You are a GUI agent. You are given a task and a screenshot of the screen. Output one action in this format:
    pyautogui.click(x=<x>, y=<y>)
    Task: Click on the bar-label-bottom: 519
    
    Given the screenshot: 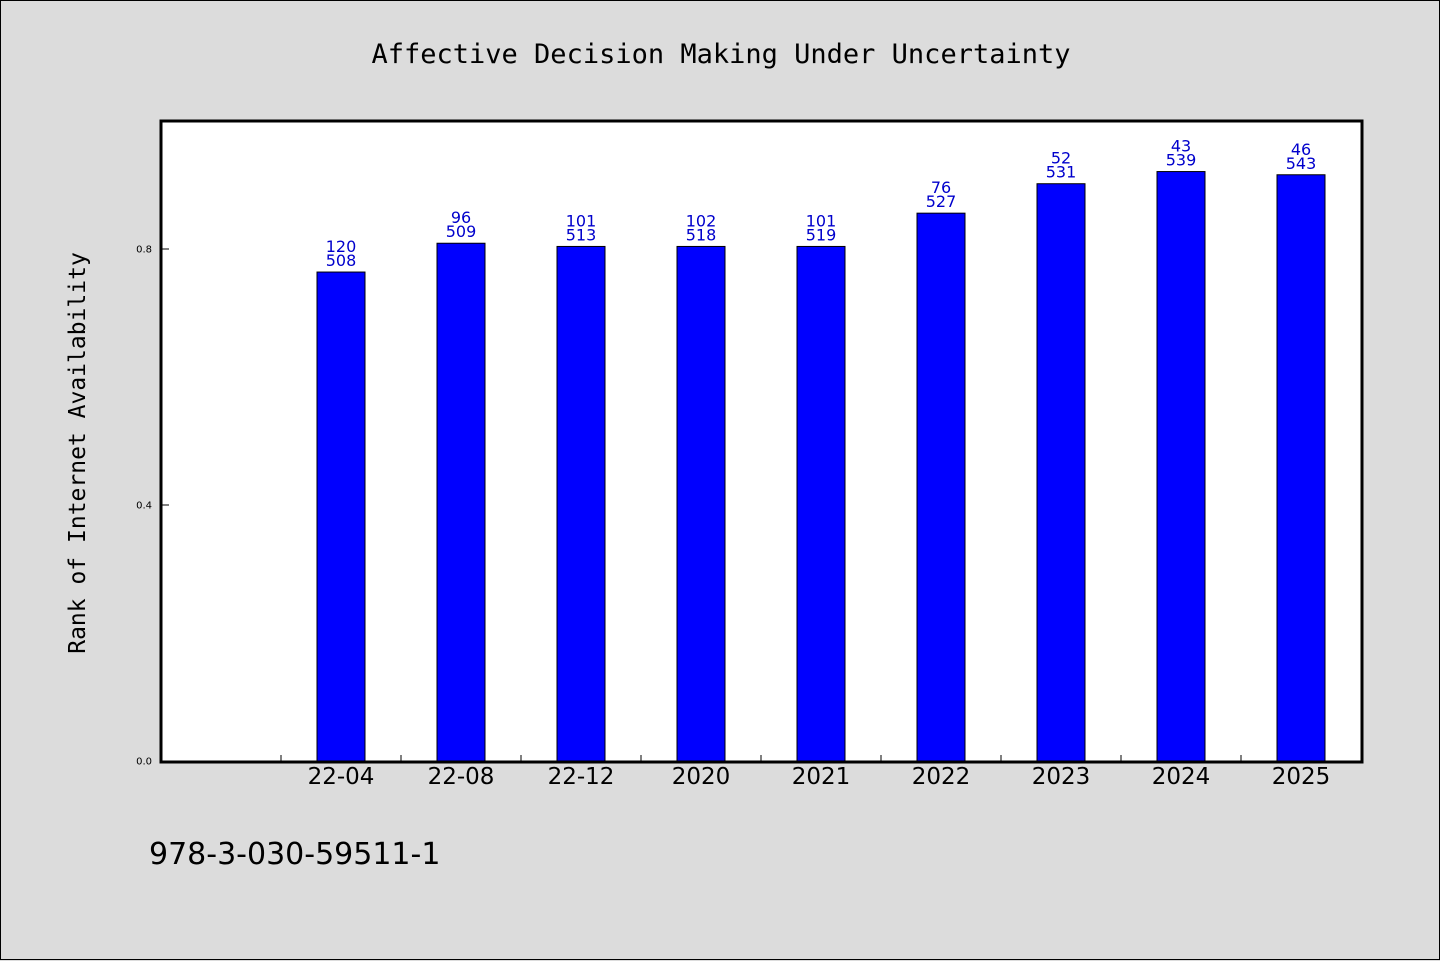 What is the action you would take?
    pyautogui.click(x=821, y=234)
    